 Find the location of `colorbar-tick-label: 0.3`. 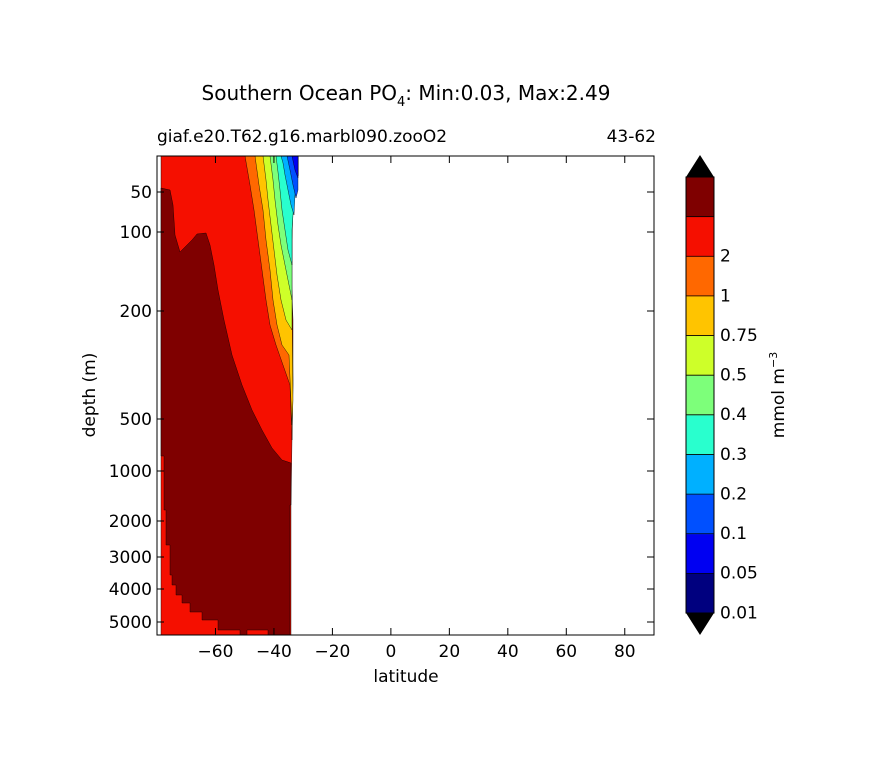

colorbar-tick-label: 0.3 is located at coordinates (733, 455).